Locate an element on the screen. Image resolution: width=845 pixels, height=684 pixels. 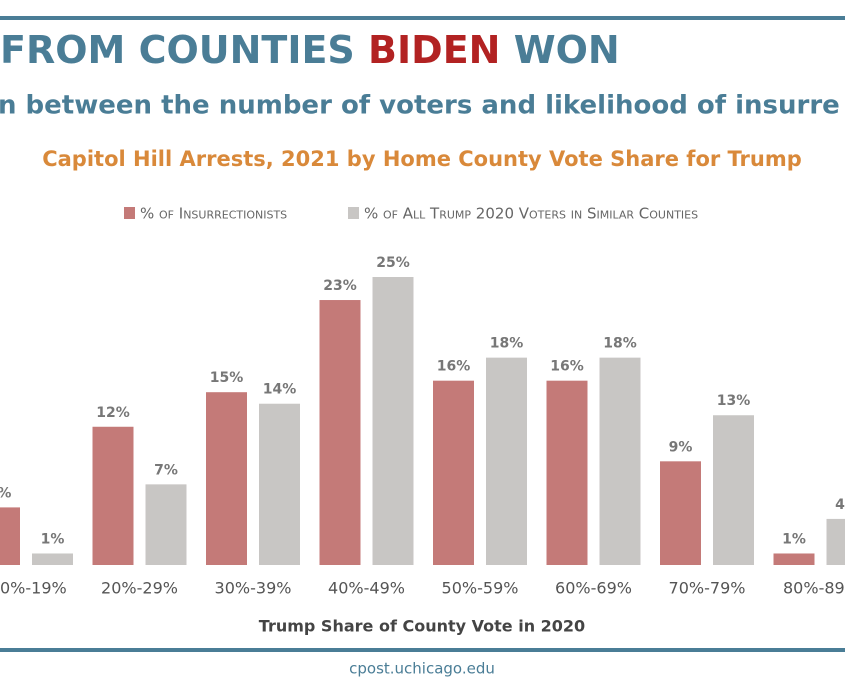
headline-highlight: BIDEN is located at coordinates (434, 50).